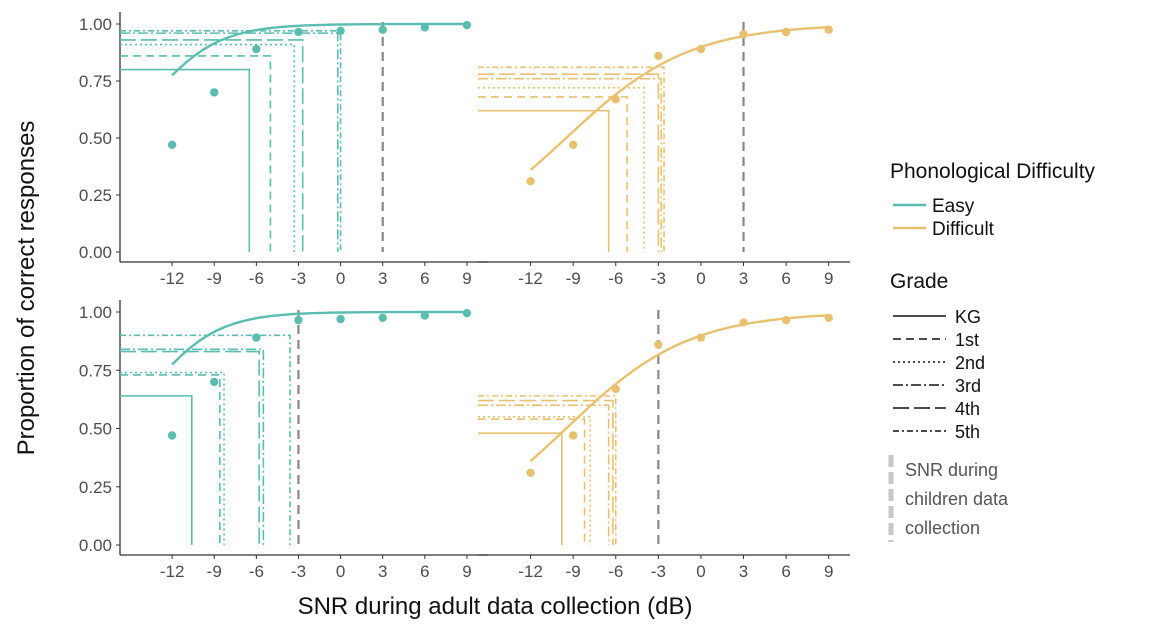  I want to click on legend-label-difficult: Difficult, so click(963, 229).